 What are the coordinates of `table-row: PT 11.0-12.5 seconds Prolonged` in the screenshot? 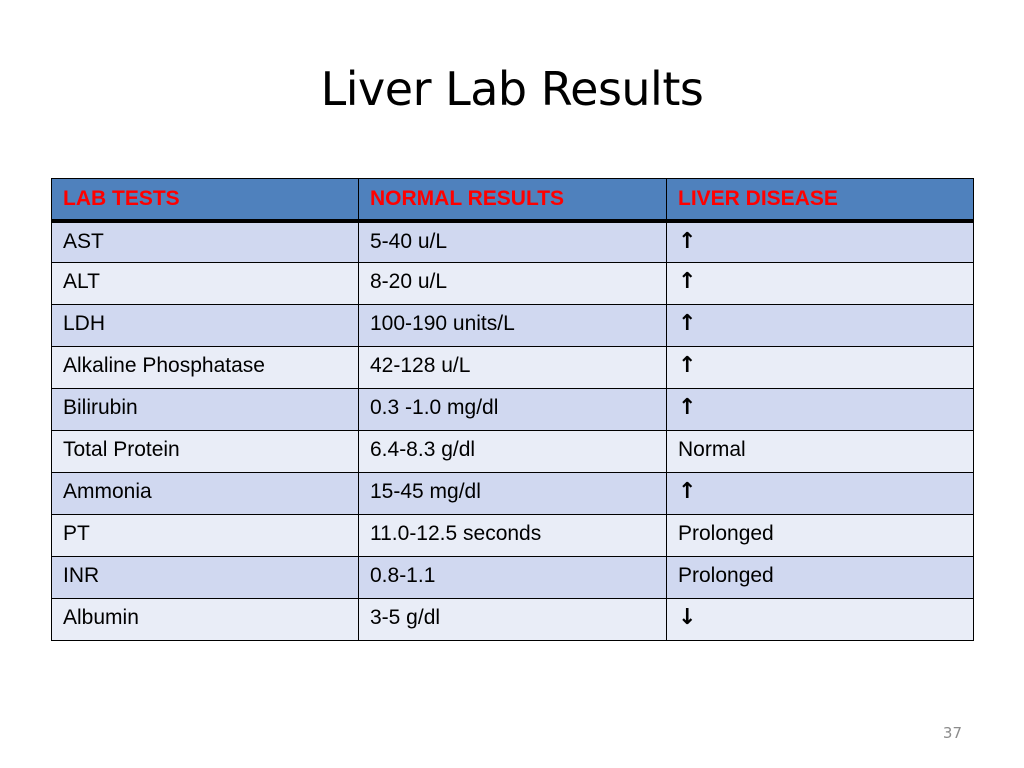 It's located at (512, 535).